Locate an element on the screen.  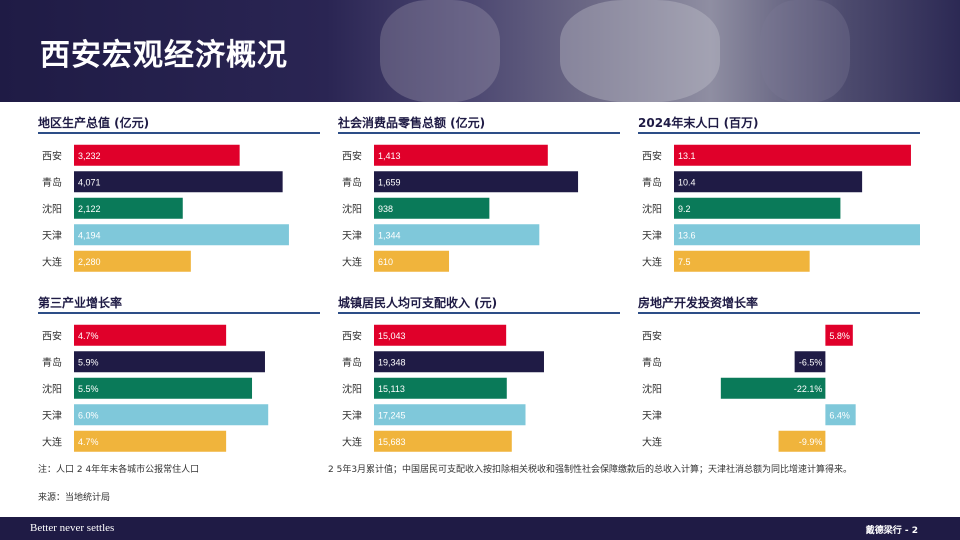
bar-chart-tertiary: 西安 4.7% 青岛 5.9% 沈阳 5.5% 天津 6.0% 大连 4.7% is located at coordinates (155, 388).